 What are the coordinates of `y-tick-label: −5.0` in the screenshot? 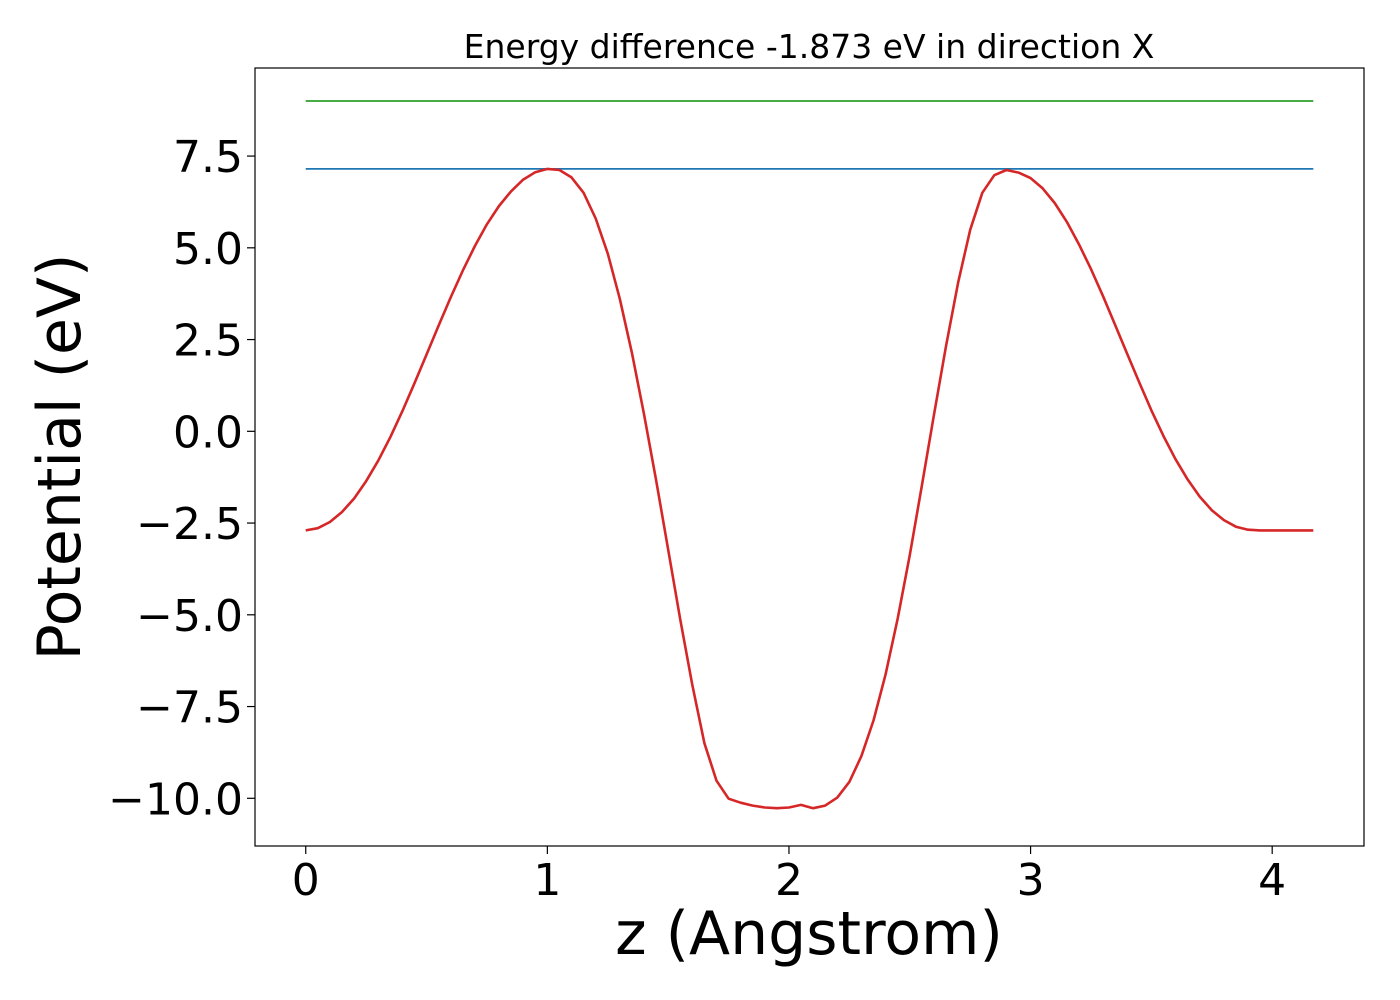 It's located at (189, 616).